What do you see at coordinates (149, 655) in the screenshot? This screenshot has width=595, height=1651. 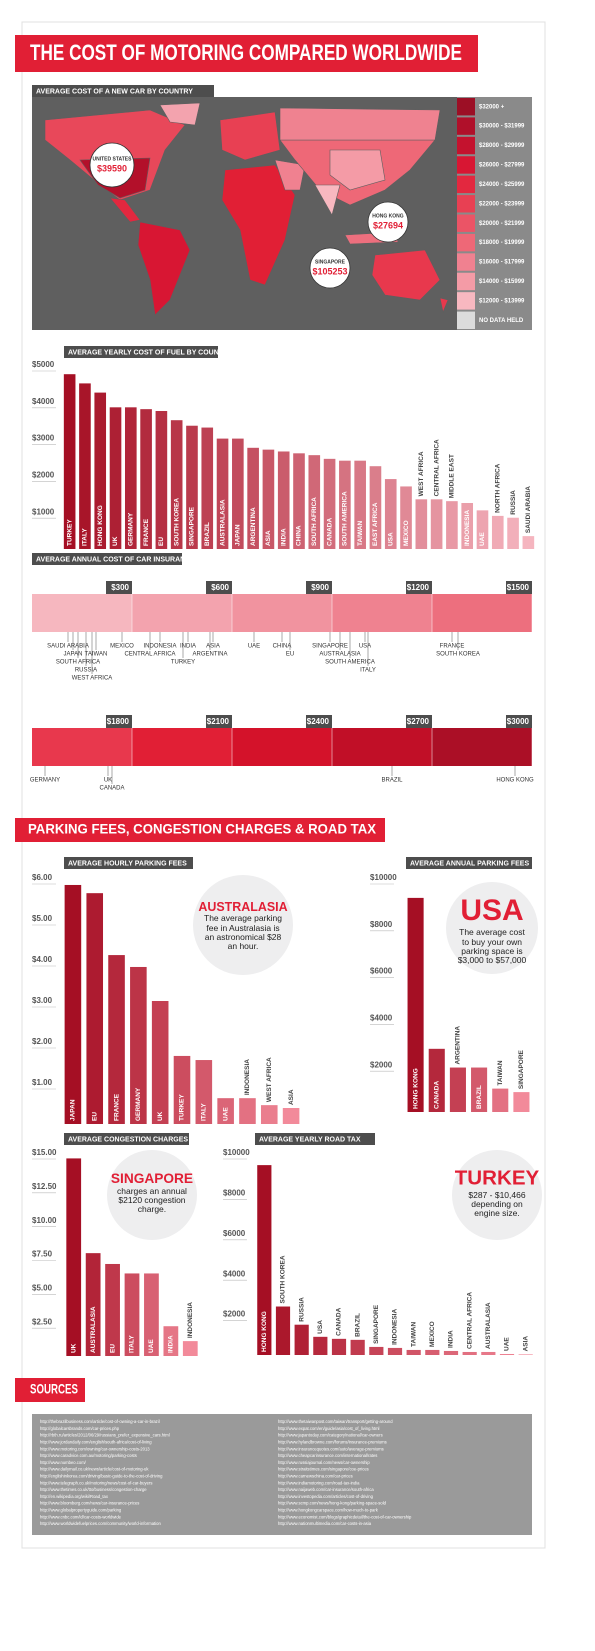 I see `marker-label: CENTRAL AFRICA` at bounding box center [149, 655].